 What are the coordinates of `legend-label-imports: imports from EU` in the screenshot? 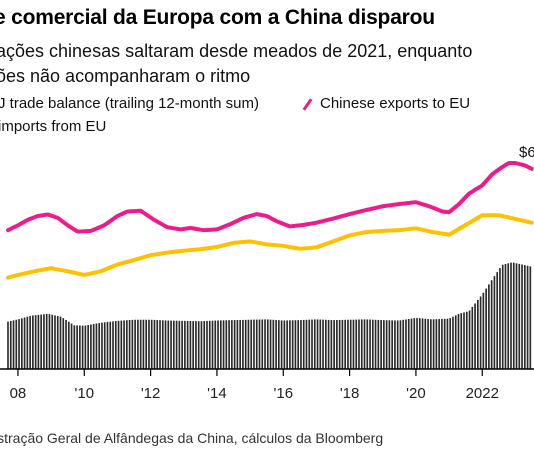 It's located at (53, 126).